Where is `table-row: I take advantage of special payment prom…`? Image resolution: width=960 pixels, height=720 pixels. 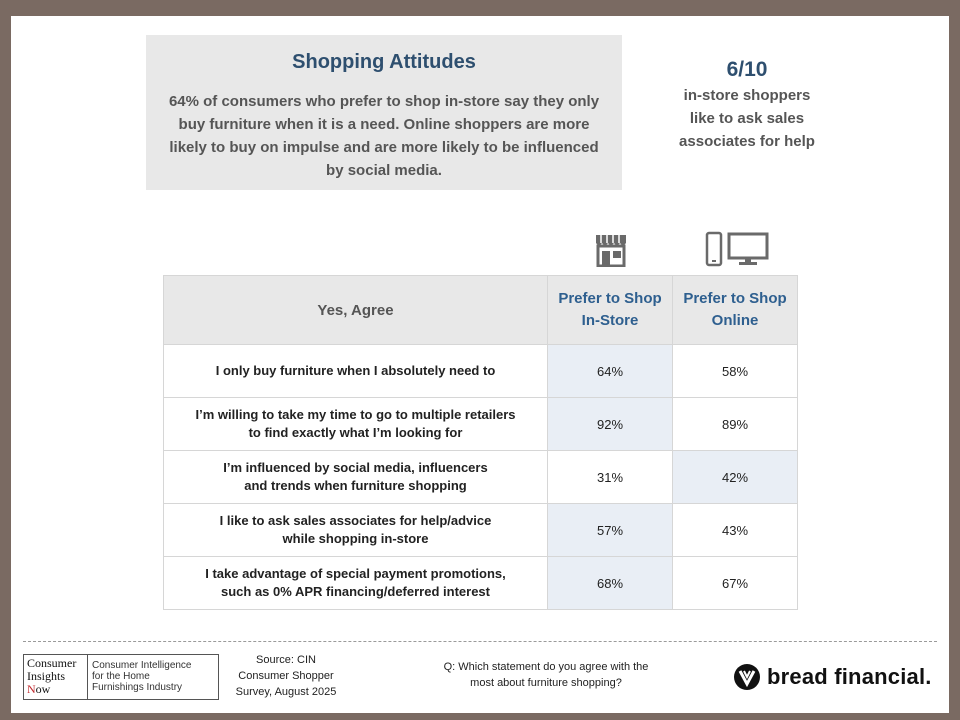 table-row: I take advantage of special payment prom… is located at coordinates (480, 583).